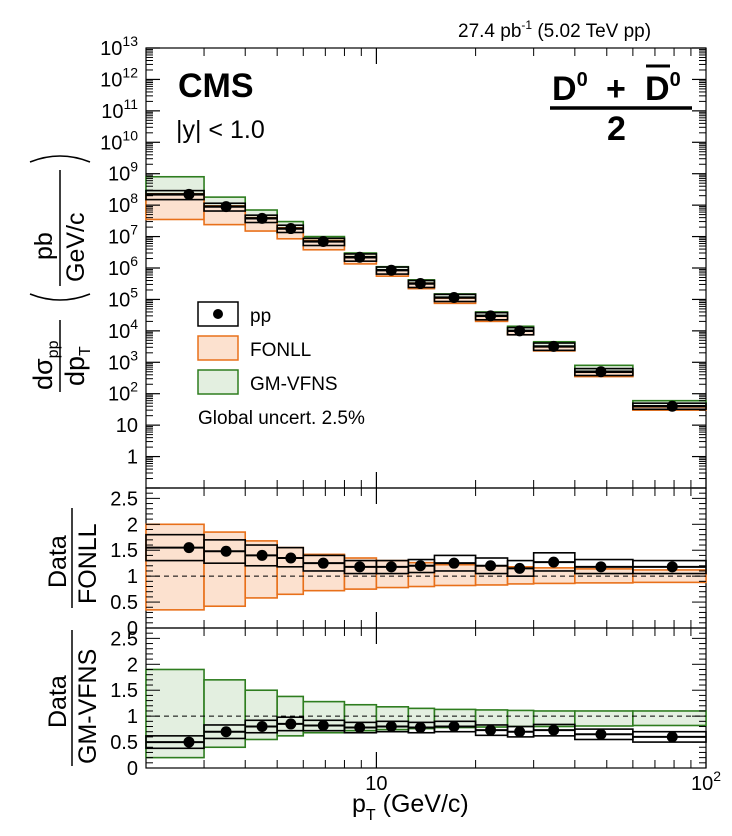  I want to click on y-tick-label: 10¹¹, so click(119, 109).